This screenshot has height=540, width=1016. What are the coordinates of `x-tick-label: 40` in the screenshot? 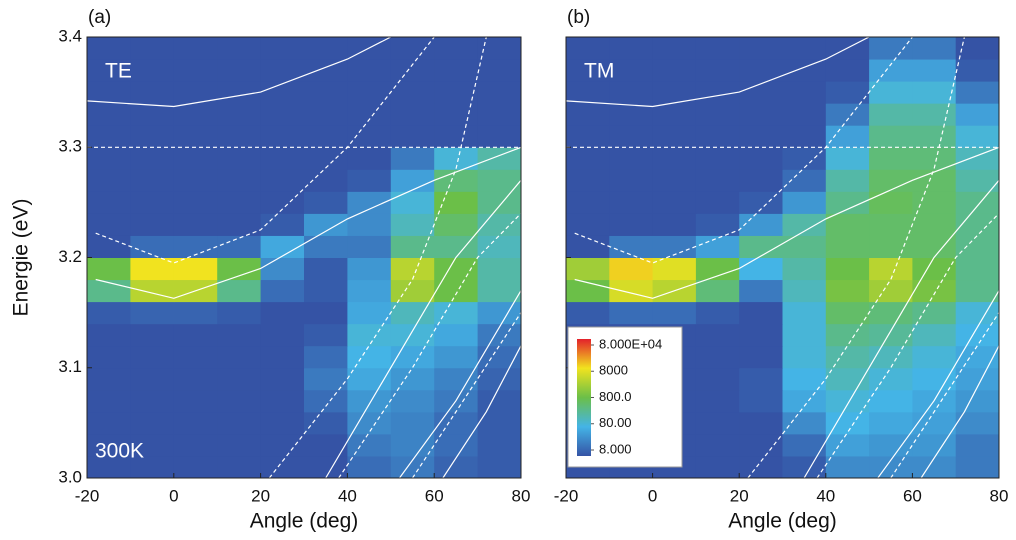 It's located at (347, 495).